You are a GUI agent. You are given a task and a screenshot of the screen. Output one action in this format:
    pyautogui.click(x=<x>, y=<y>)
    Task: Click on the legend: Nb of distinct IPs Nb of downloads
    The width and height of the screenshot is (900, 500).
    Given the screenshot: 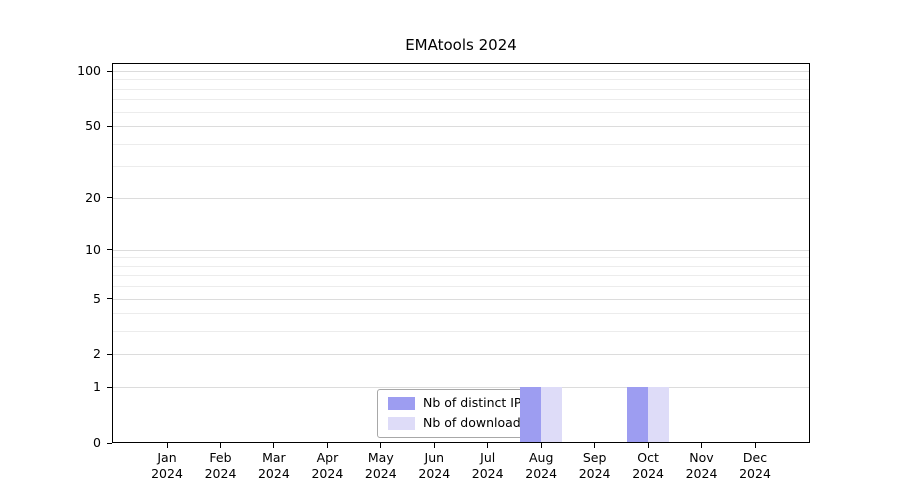 What is the action you would take?
    pyautogui.click(x=458, y=413)
    